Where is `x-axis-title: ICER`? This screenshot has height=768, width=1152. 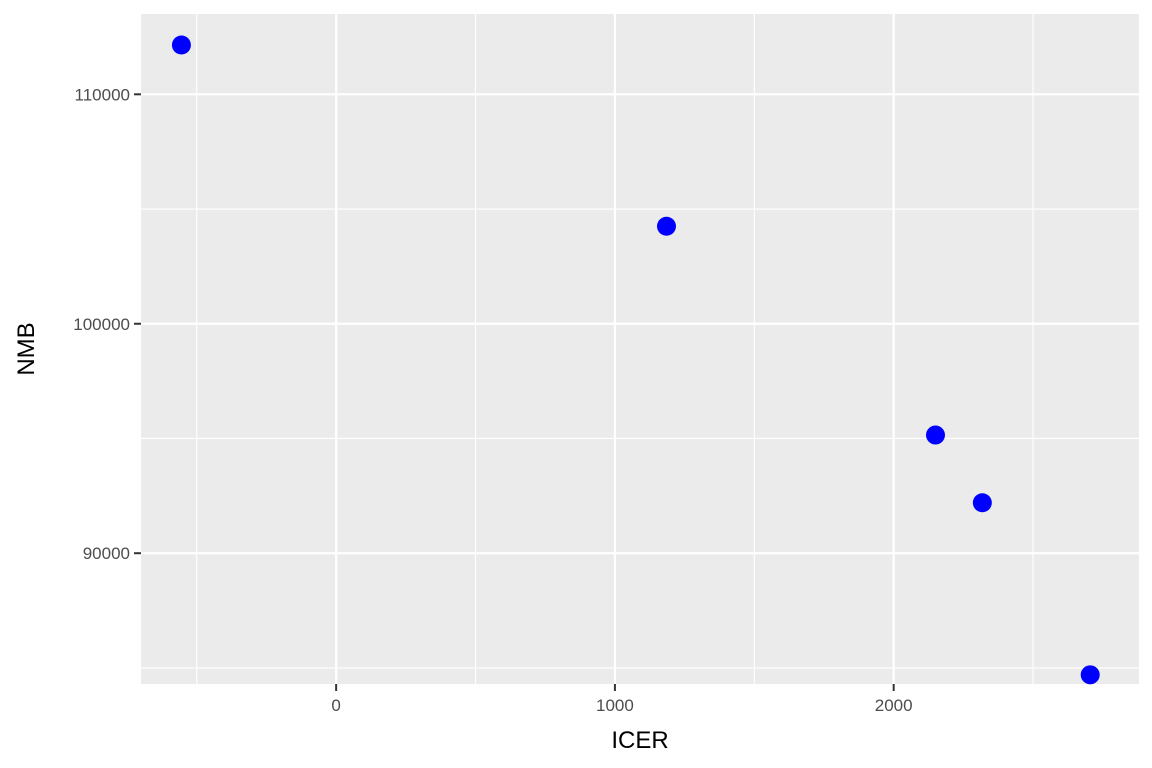 x-axis-title: ICER is located at coordinates (639, 740).